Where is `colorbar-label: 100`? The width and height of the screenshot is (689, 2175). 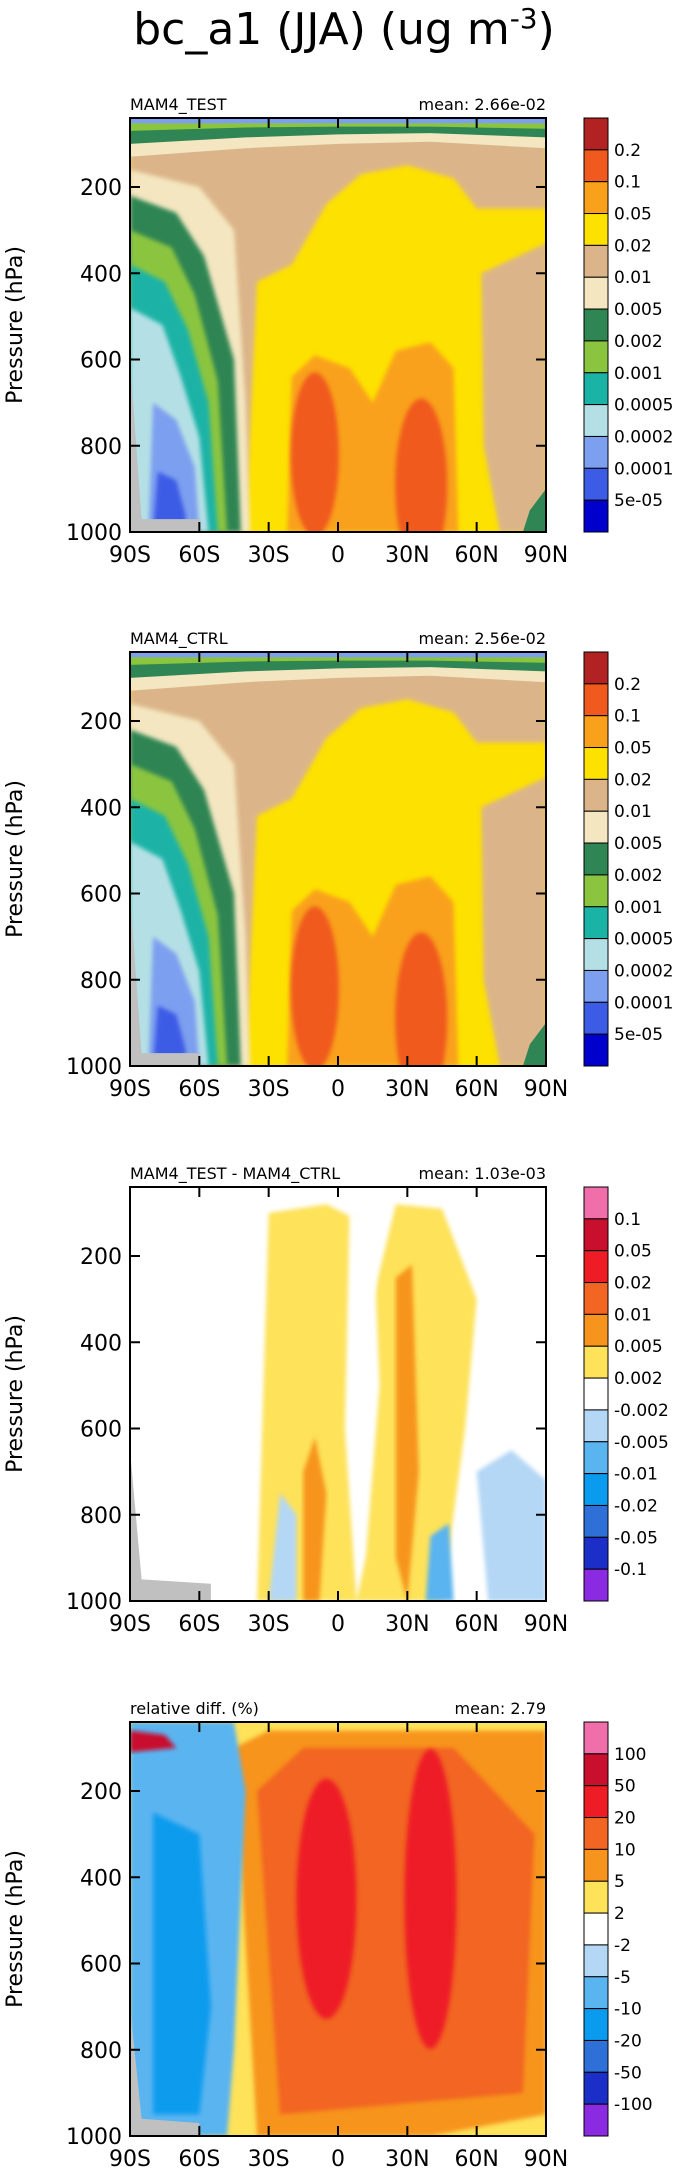 colorbar-label: 100 is located at coordinates (630, 1755).